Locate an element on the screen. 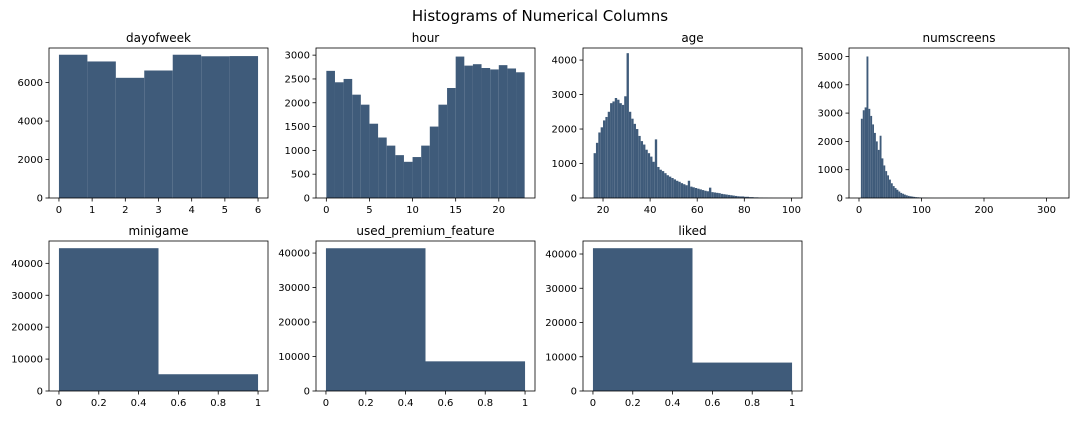 This screenshot has width=1080, height=432. y-tick-label: 10000 is located at coordinates (294, 357).